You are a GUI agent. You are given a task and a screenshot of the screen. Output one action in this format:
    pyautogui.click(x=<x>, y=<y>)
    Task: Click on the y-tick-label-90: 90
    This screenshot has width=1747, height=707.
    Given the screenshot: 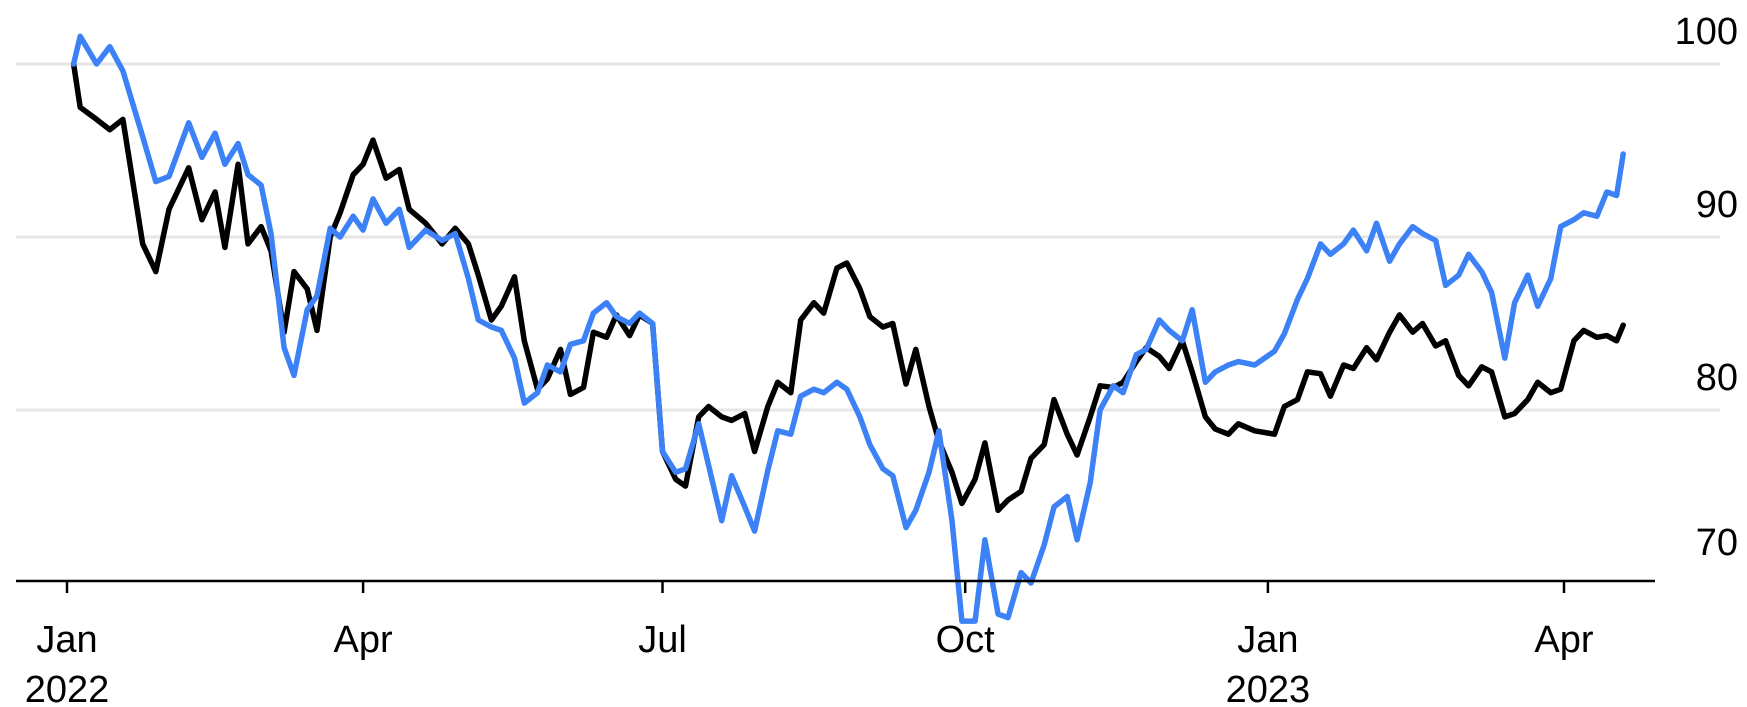 What is the action you would take?
    pyautogui.click(x=1717, y=205)
    